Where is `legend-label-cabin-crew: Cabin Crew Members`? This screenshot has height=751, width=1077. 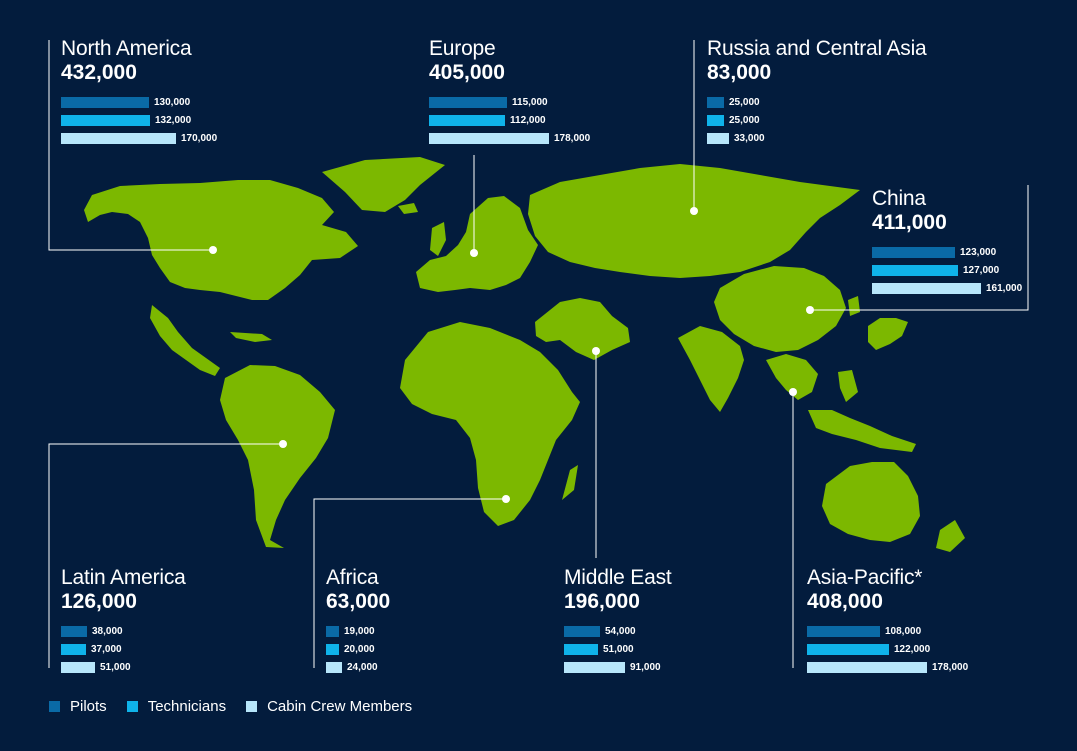
legend-label-cabin-crew: Cabin Crew Members is located at coordinates (340, 706).